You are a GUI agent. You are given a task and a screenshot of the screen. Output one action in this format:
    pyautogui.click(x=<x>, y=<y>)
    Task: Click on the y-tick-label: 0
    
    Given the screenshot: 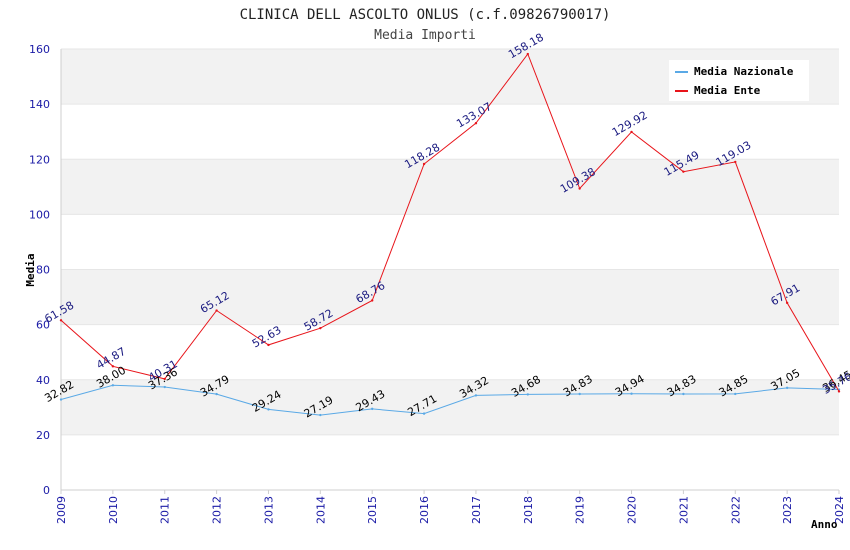 What is the action you would take?
    pyautogui.click(x=46, y=490)
    